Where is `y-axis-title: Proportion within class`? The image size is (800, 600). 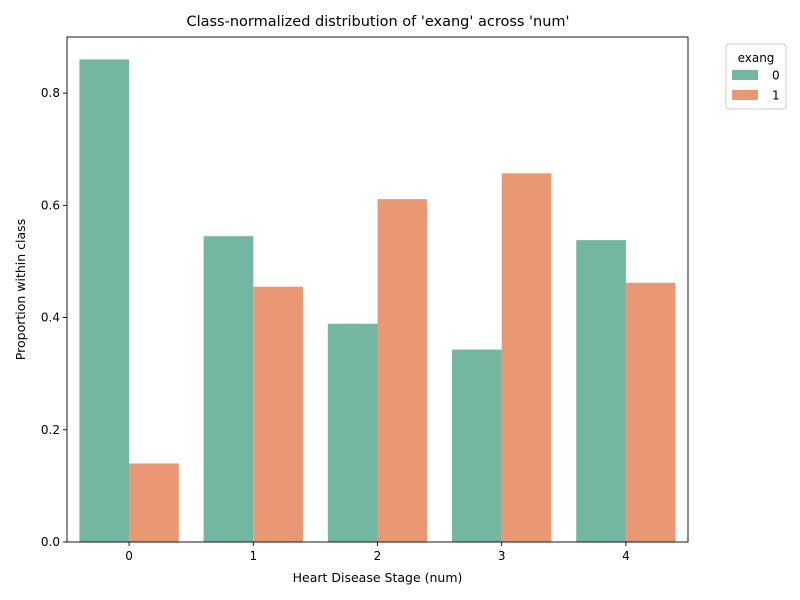 y-axis-title: Proportion within class is located at coordinates (20, 289).